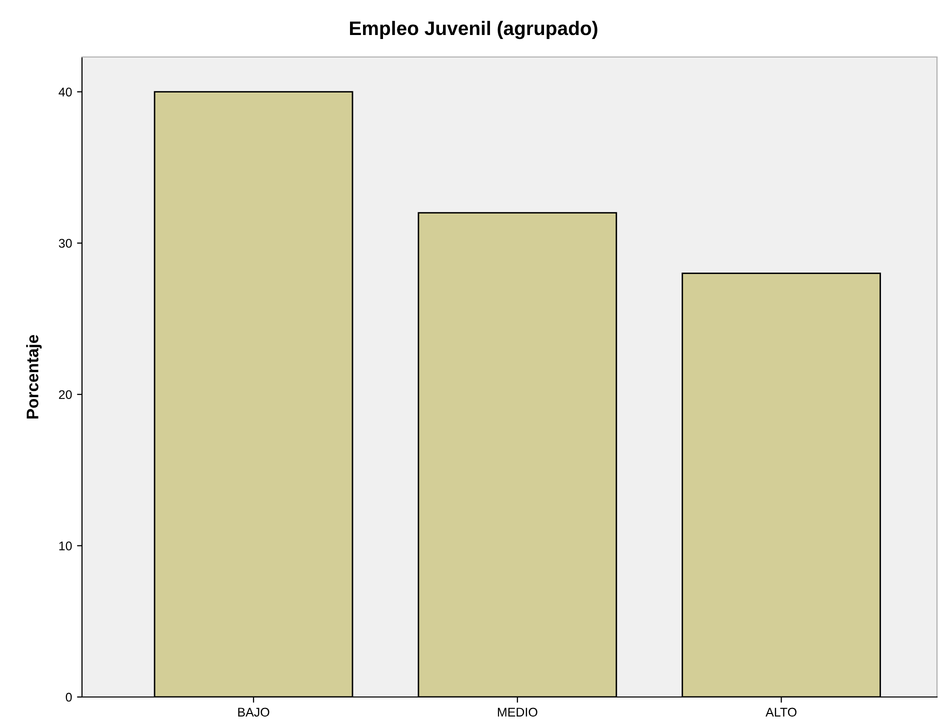  Describe the element at coordinates (34, 376) in the screenshot. I see `y-axis-title: Porcentaje` at that location.